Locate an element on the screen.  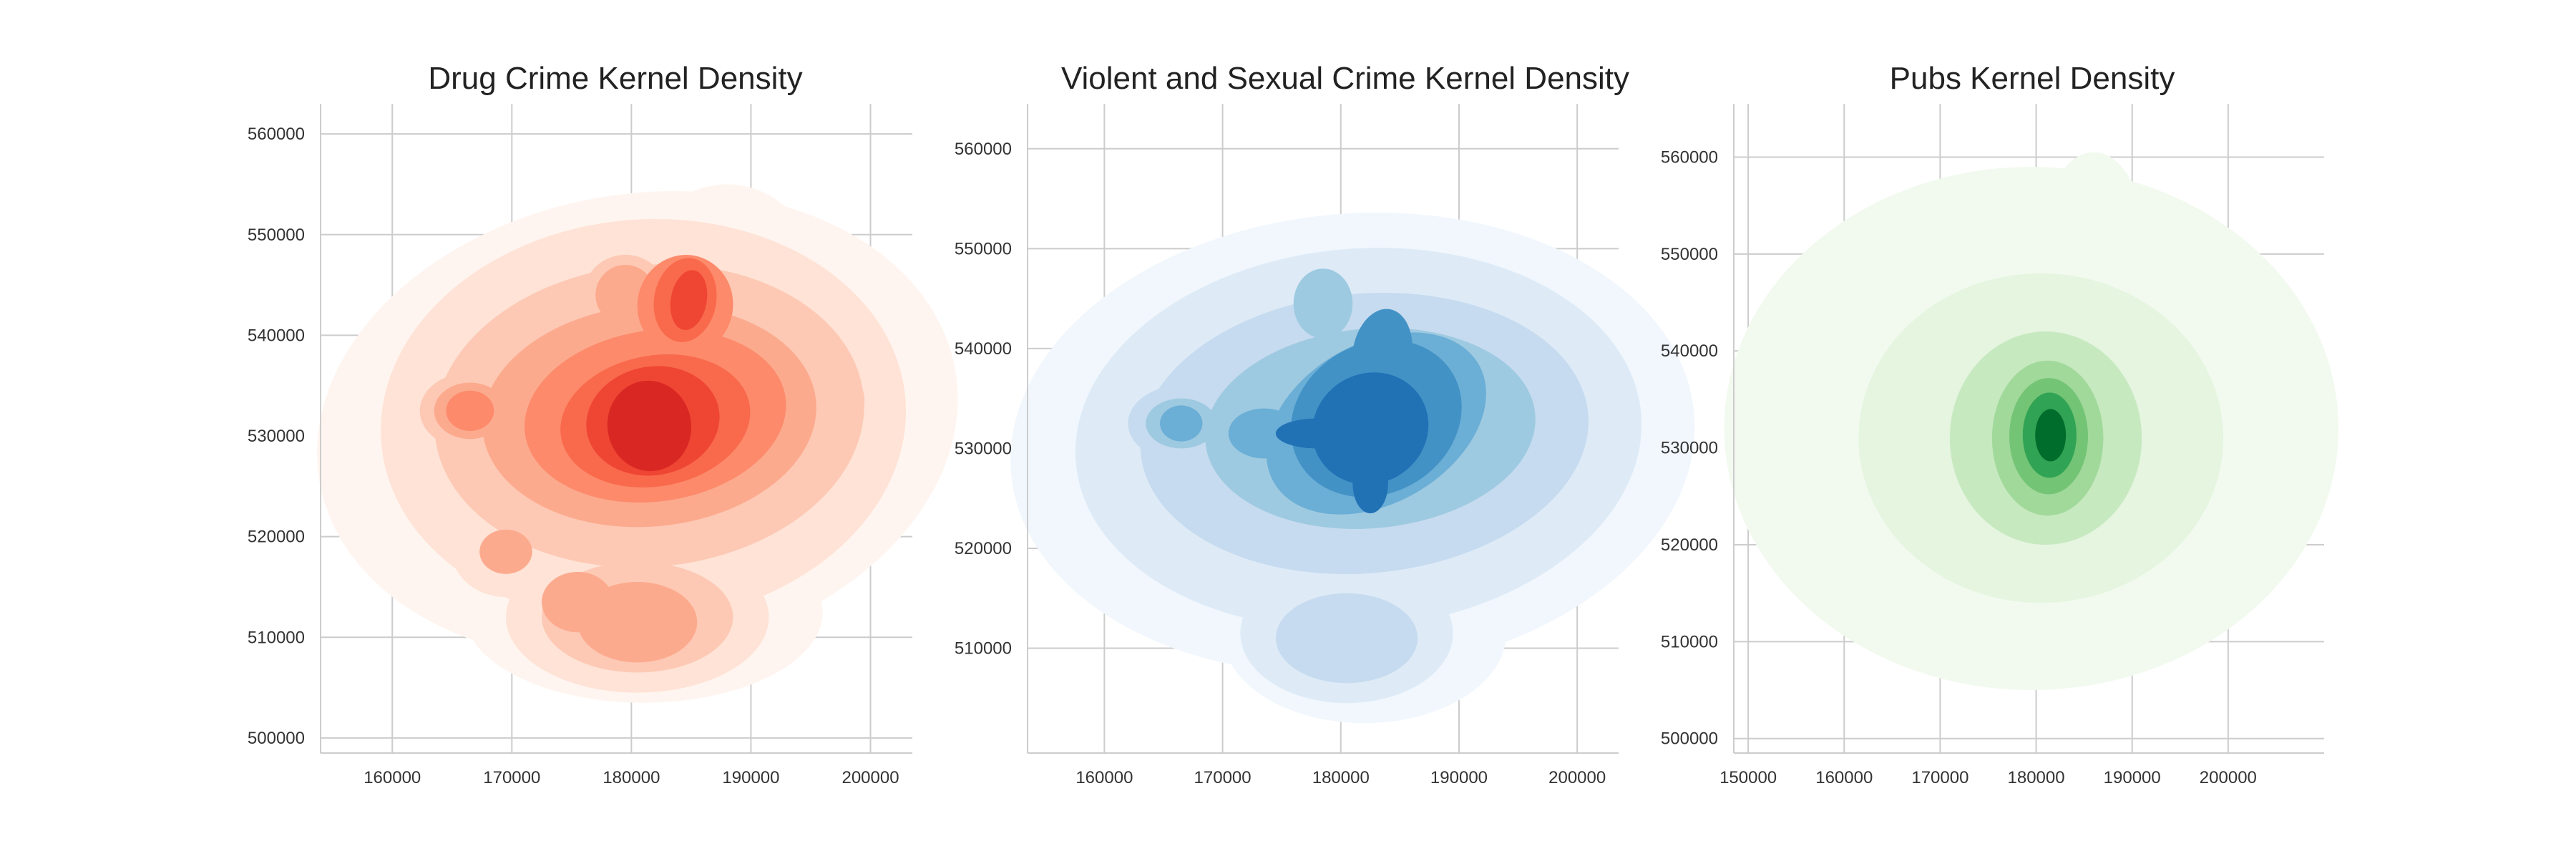
chart-title-violent-sexual-crime: Violent and Sexual Crime Kernel Density is located at coordinates (1345, 78).